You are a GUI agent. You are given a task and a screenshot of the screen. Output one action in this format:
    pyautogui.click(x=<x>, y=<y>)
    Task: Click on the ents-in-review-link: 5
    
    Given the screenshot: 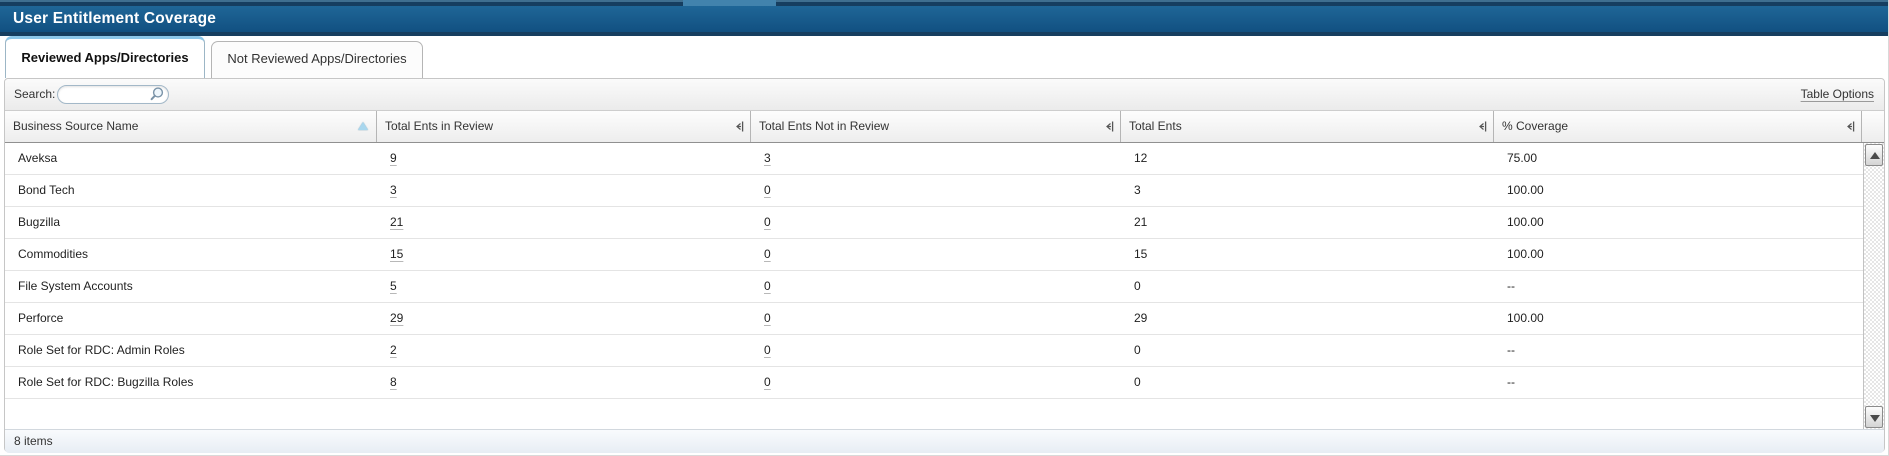 What is the action you would take?
    pyautogui.click(x=393, y=286)
    